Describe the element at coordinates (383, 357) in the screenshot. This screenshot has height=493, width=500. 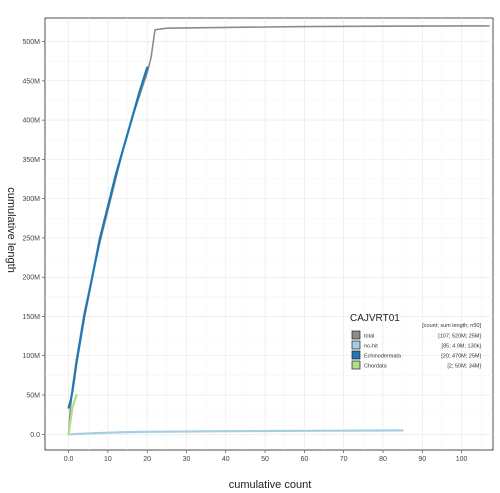
I see `legend-label: Echinodermata` at that location.